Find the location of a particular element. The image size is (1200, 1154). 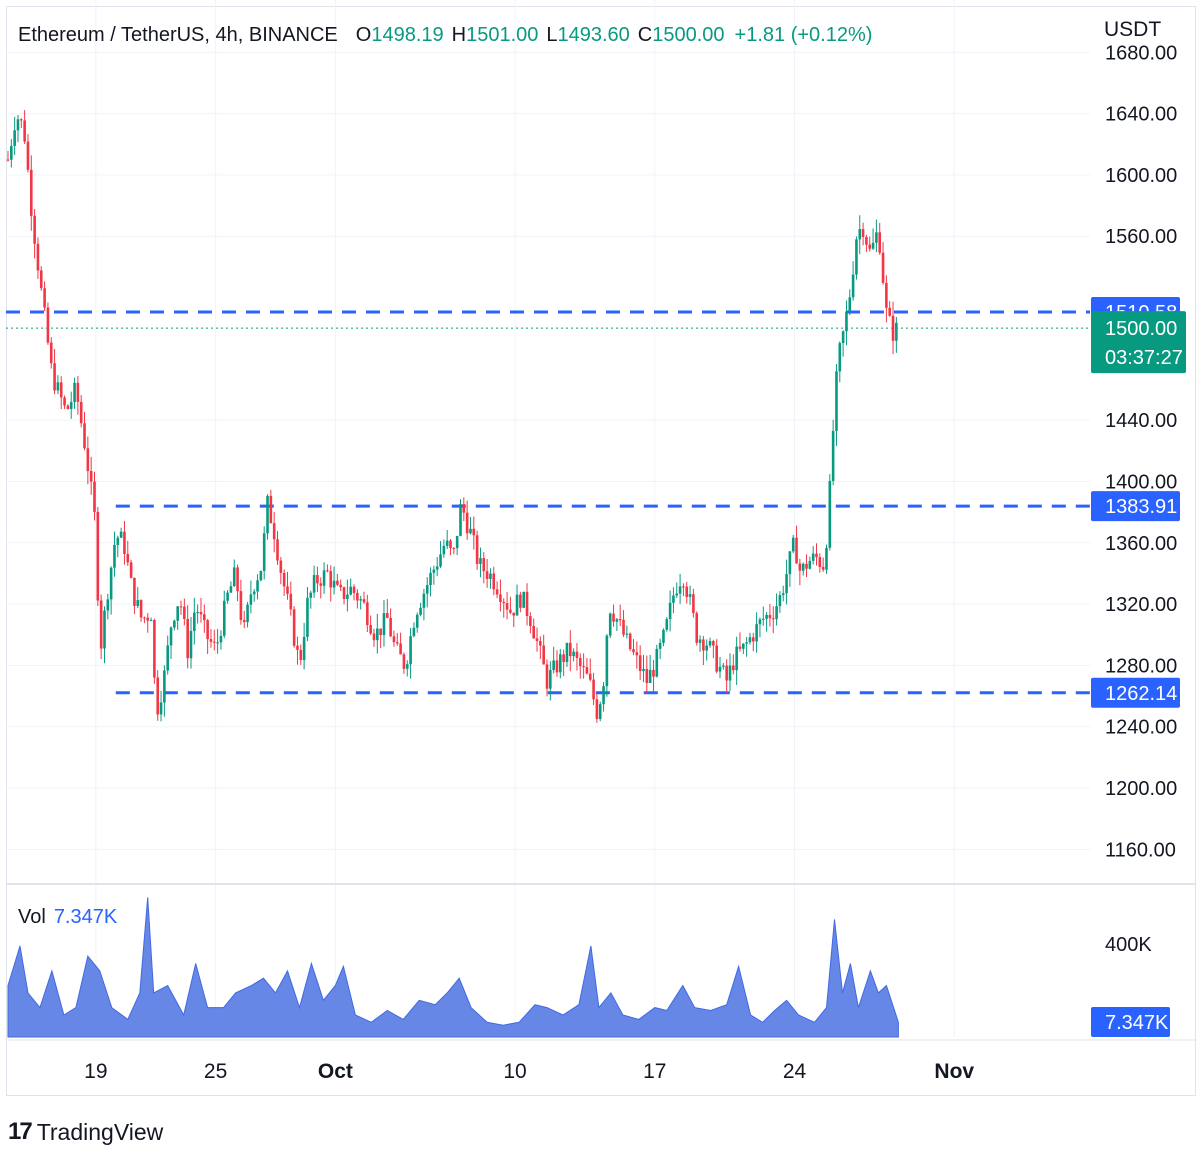

symbol-title: Ethereum / TetherUS, 4h, BINANCE is located at coordinates (178, 35).